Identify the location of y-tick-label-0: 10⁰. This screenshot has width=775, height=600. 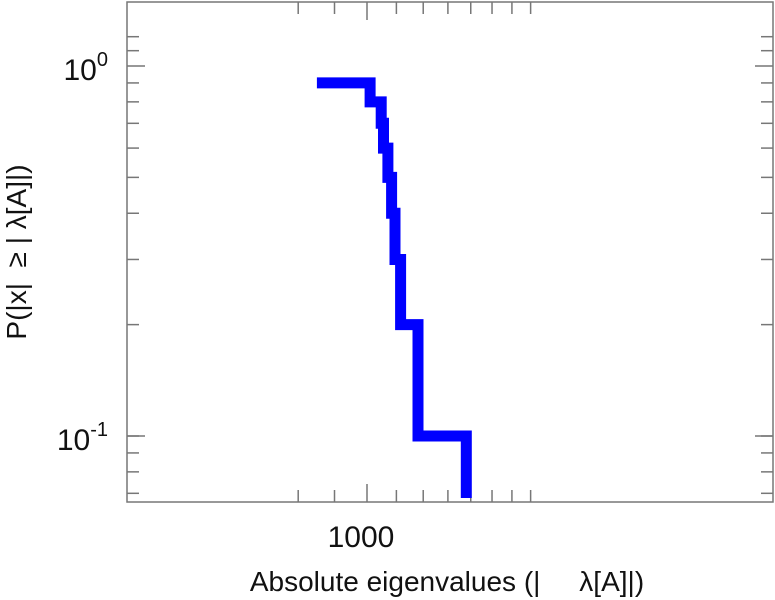
(86, 68).